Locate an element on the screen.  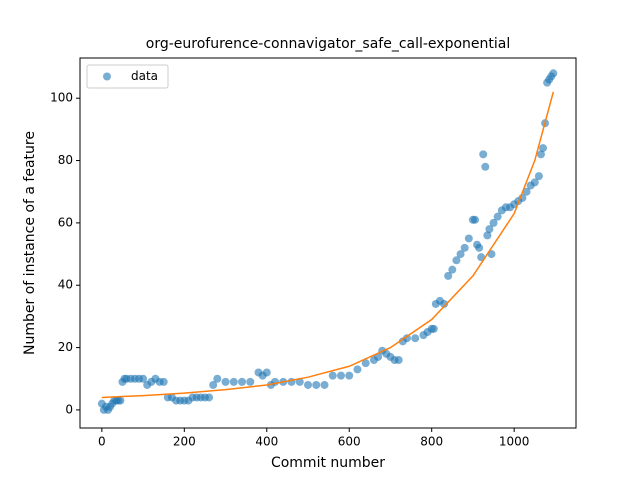
y-tick-label: 100 is located at coordinates (61, 98).